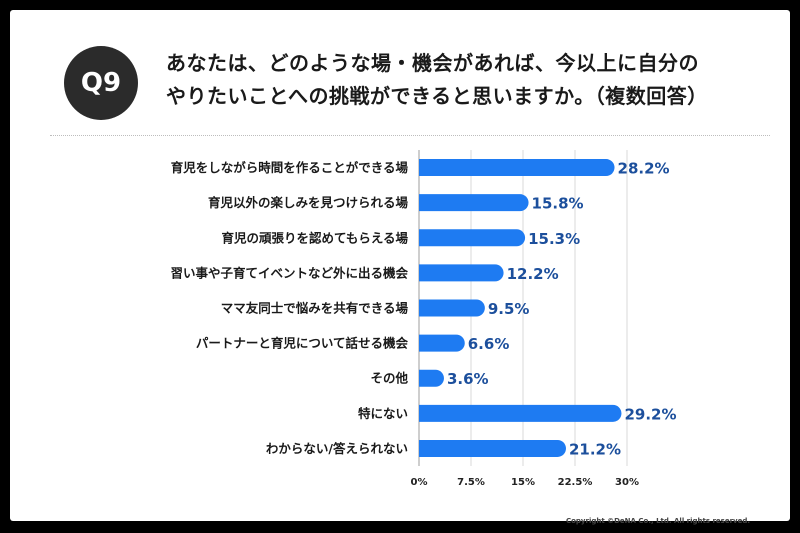 This screenshot has width=800, height=533. I want to click on value-label-8: 21.2%, so click(595, 449).